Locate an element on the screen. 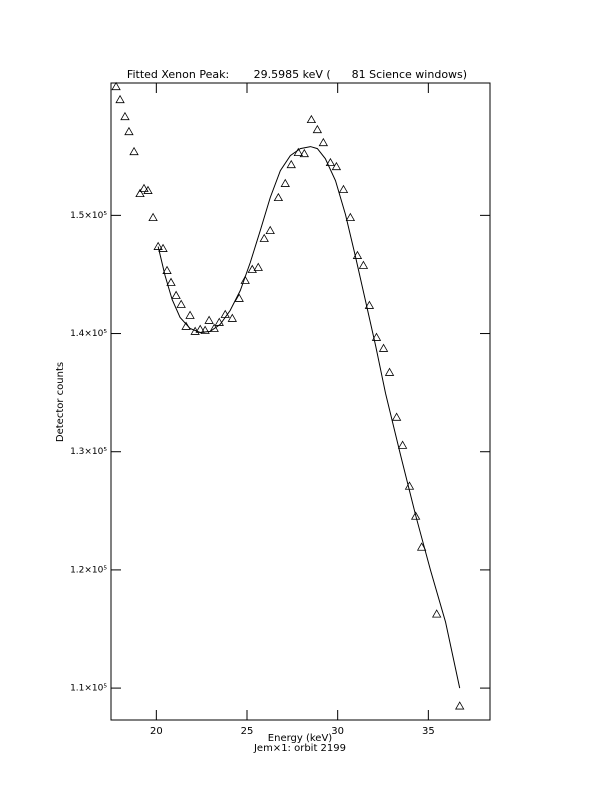 This screenshot has height=792, width=612. x-axis-sublabel: Jem×1: orbit 2199 is located at coordinates (299, 748).